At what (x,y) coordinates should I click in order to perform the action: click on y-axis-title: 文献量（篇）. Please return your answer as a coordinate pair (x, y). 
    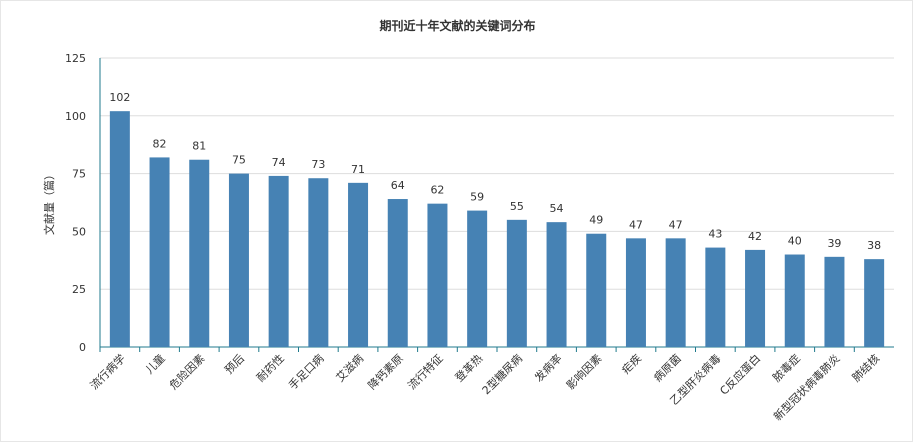
    Looking at the image, I should click on (49, 202).